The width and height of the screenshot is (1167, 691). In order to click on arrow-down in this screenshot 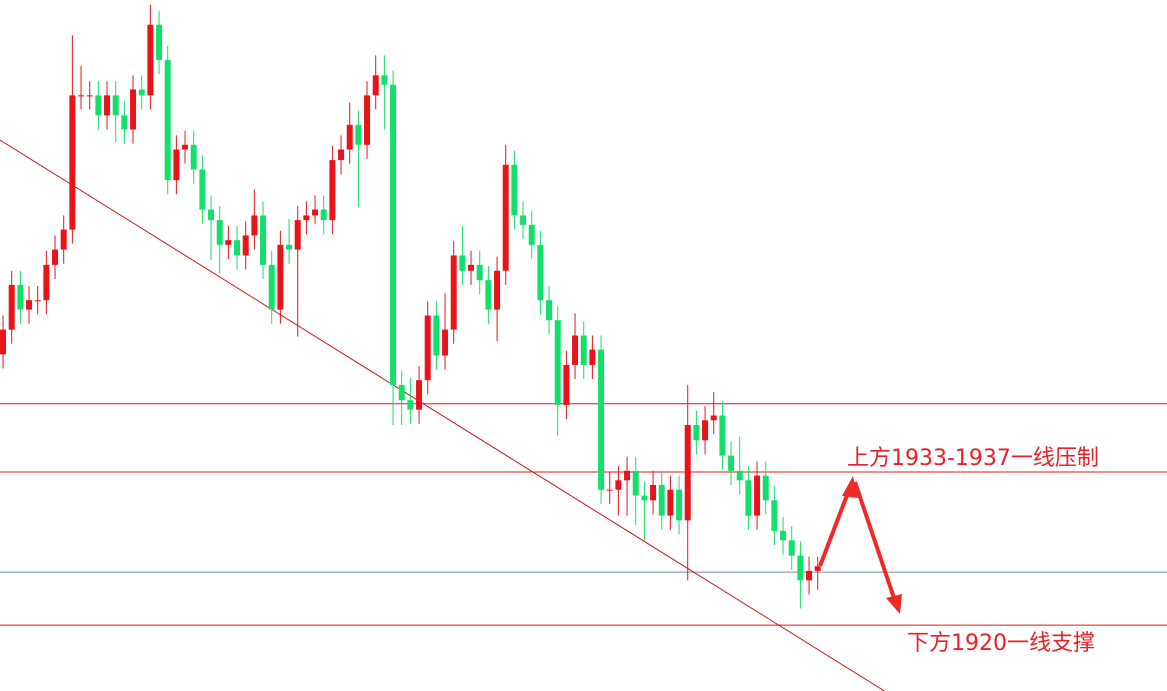, I will do `click(874, 540)`.